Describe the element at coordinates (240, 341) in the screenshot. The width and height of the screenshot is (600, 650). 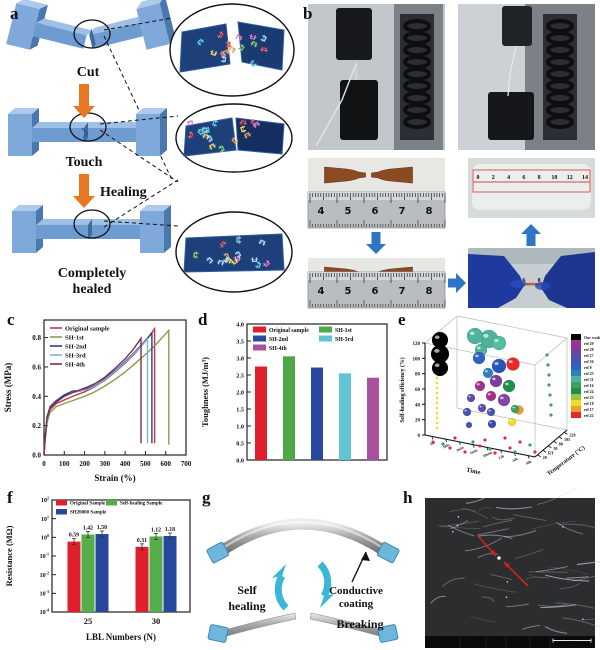
I see `svg-text: 3.5` at that location.